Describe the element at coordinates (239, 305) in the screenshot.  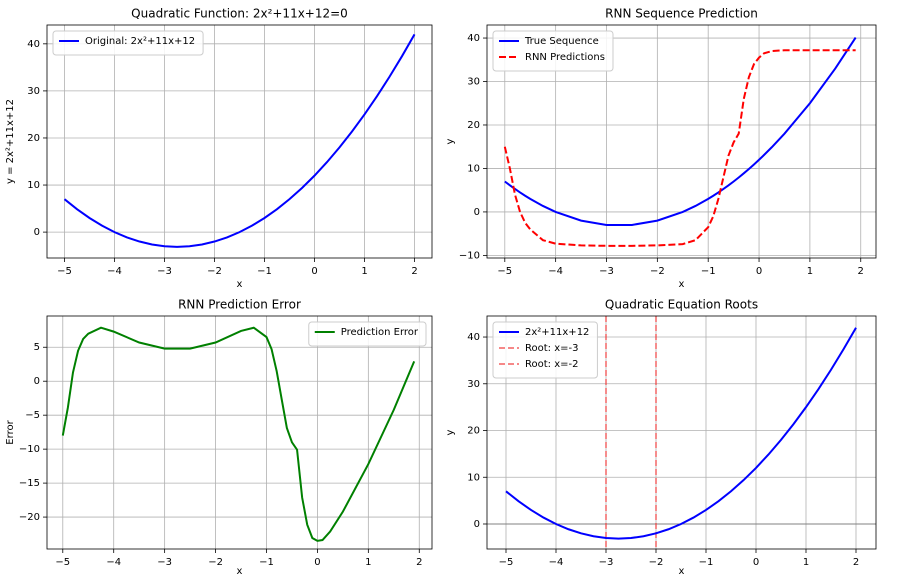
I see `chart-title: RNN Prediction Error` at that location.